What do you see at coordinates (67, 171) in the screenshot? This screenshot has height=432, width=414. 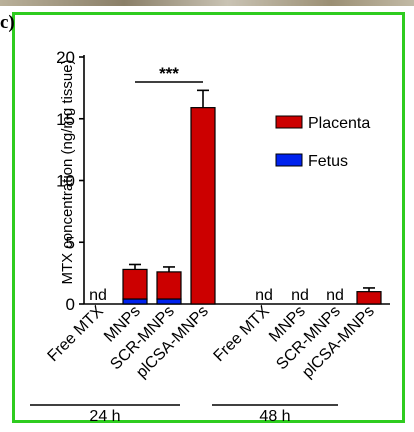 I see `y-axis-label: MTX concentration (ng/mg tissue)` at bounding box center [67, 171].